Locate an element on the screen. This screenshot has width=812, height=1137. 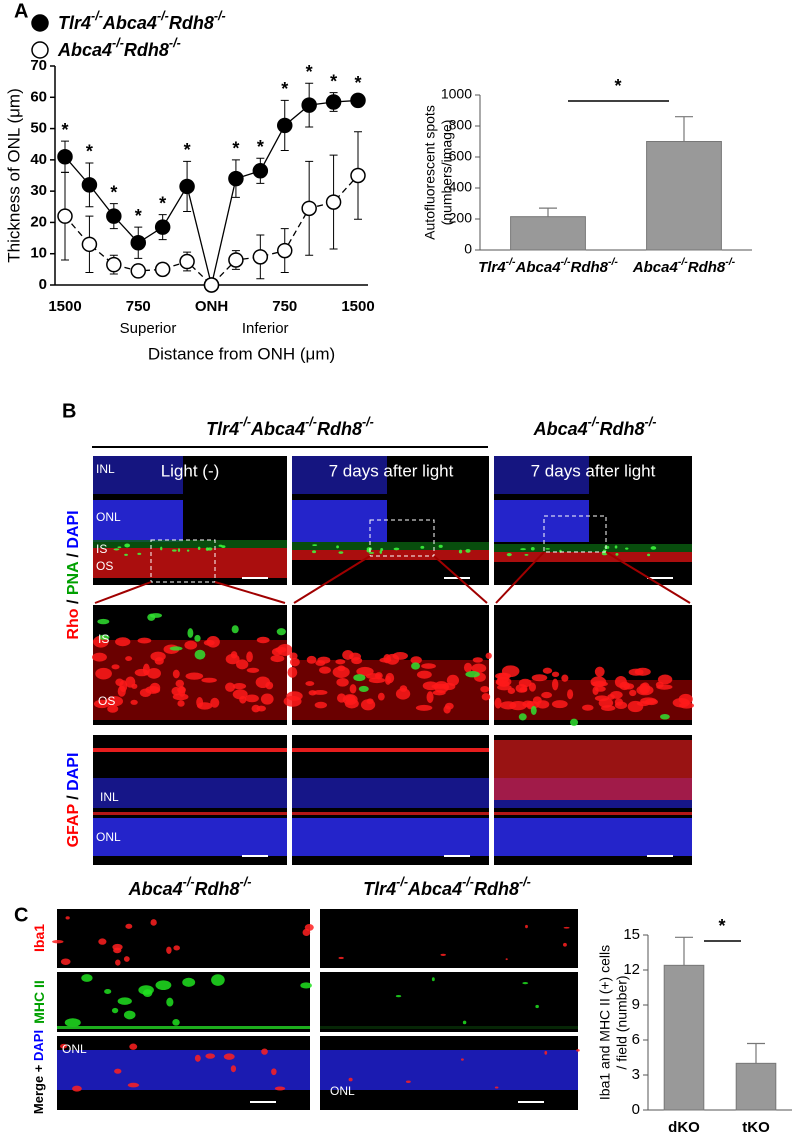
y-tick-label: 30 is located at coordinates (38, 190).